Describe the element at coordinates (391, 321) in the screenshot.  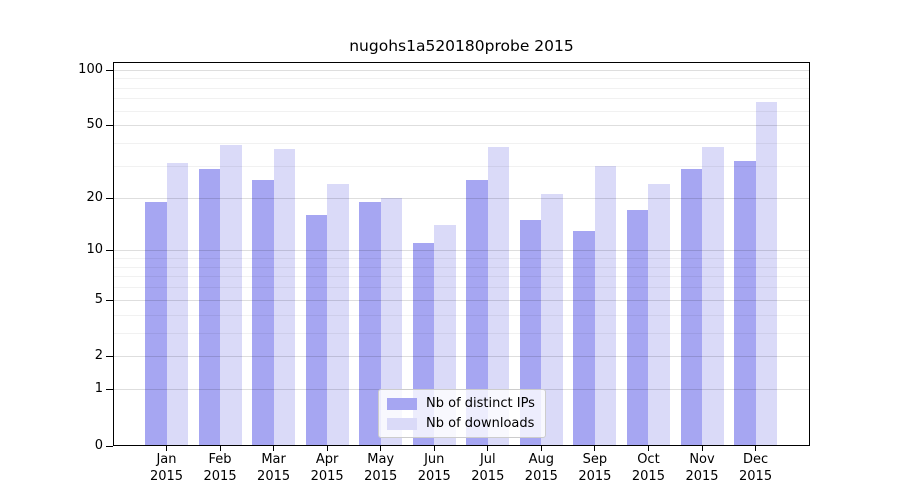
I see `bar-downloads-may` at that location.